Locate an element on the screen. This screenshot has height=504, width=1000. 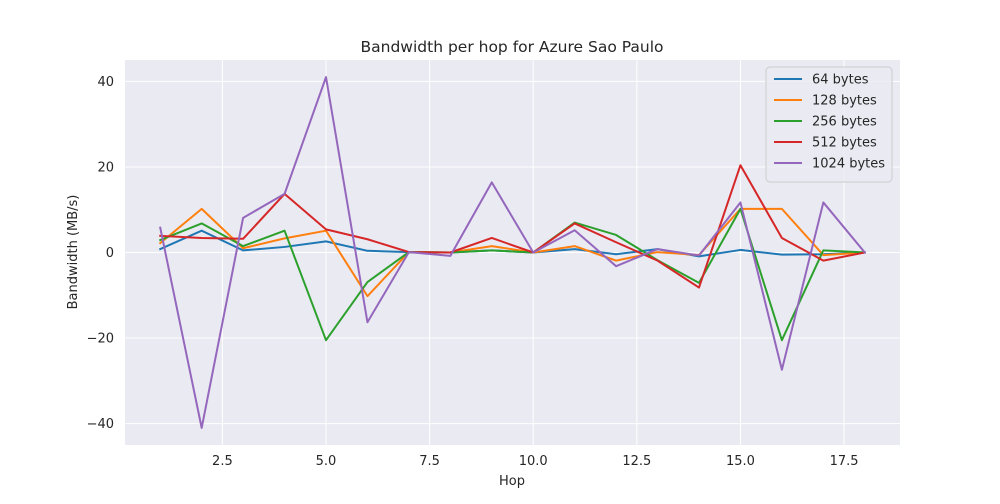
legend-box is located at coordinates (829, 124).